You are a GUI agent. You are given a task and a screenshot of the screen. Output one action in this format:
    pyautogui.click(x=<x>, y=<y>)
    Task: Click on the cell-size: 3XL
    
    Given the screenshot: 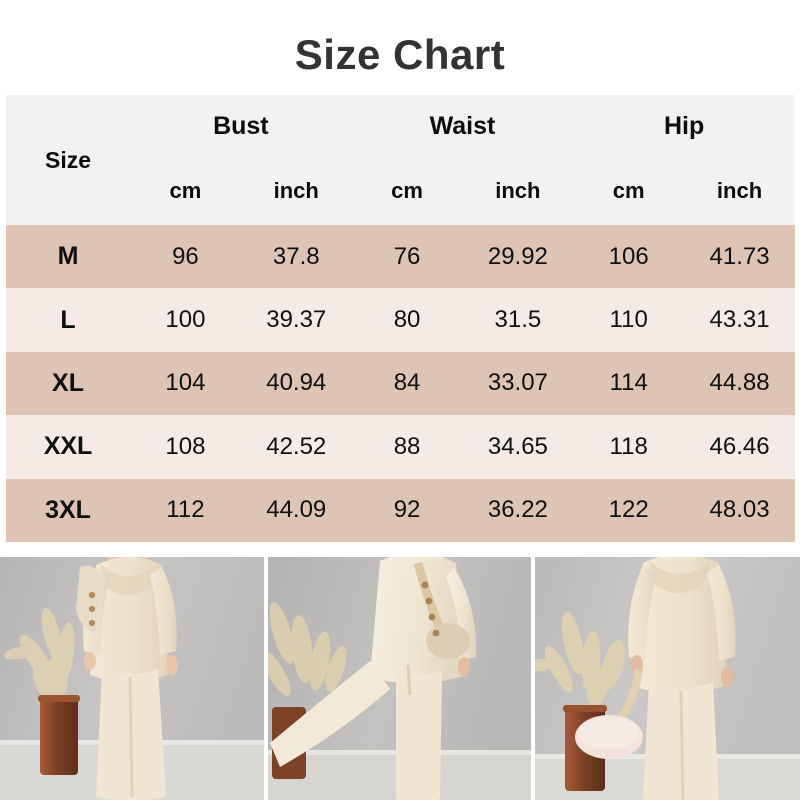 What is the action you would take?
    pyautogui.click(x=68, y=510)
    